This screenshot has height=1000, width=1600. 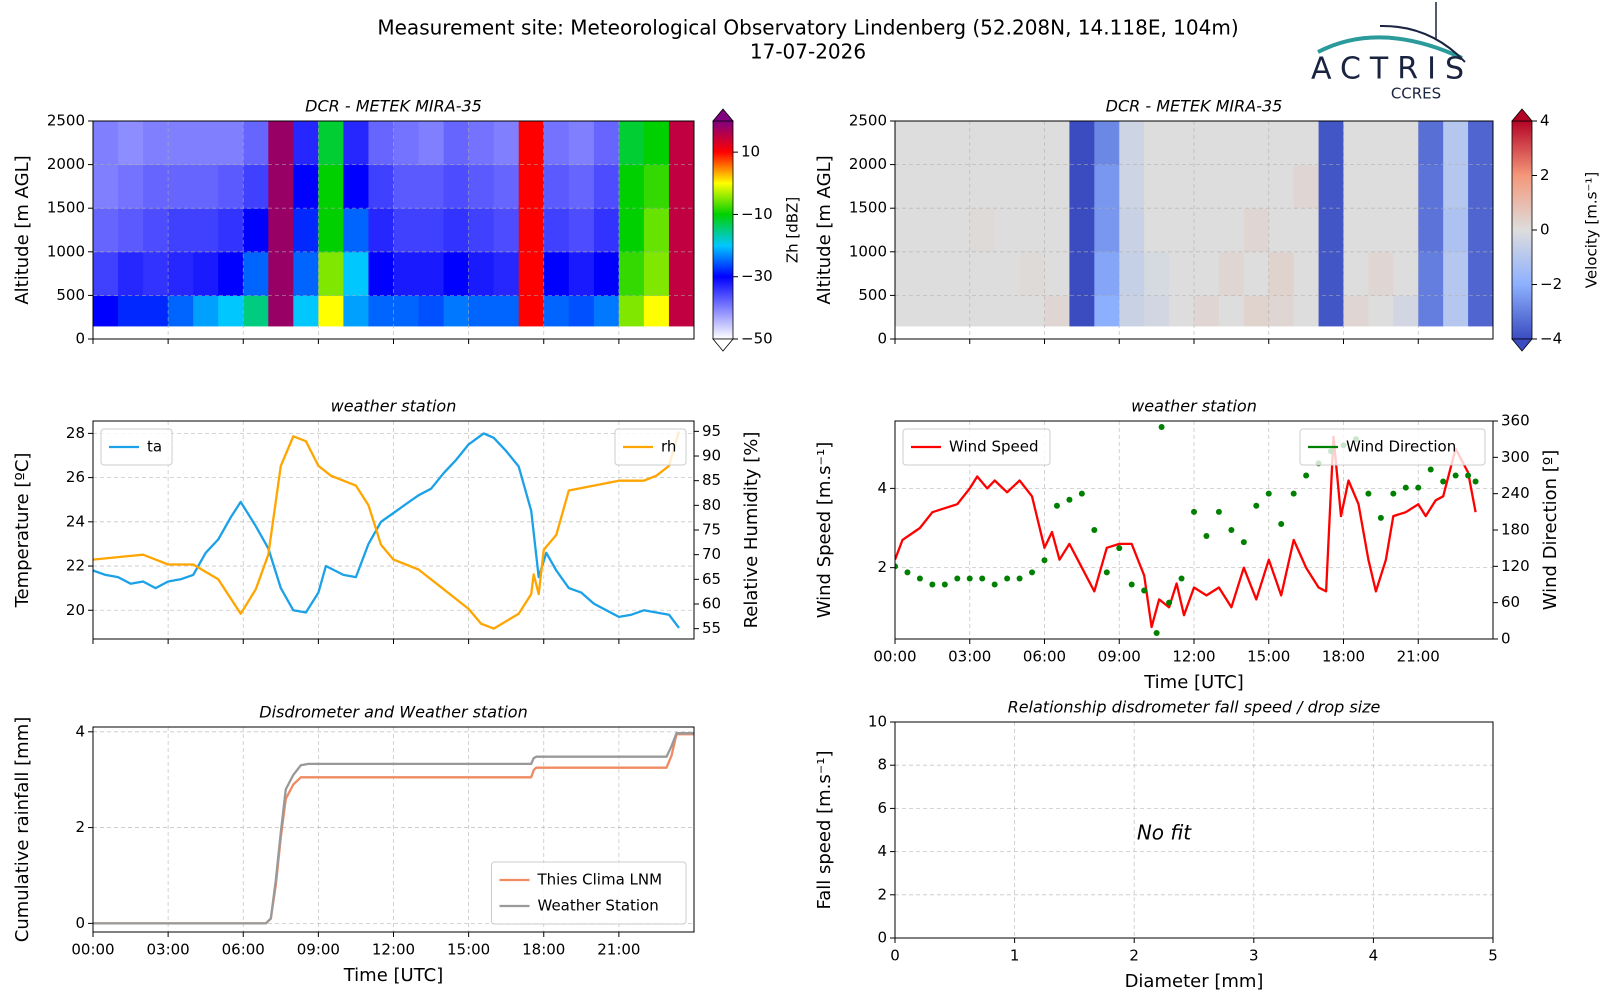 I want to click on y2-tick-label: 240, so click(x=1515, y=493).